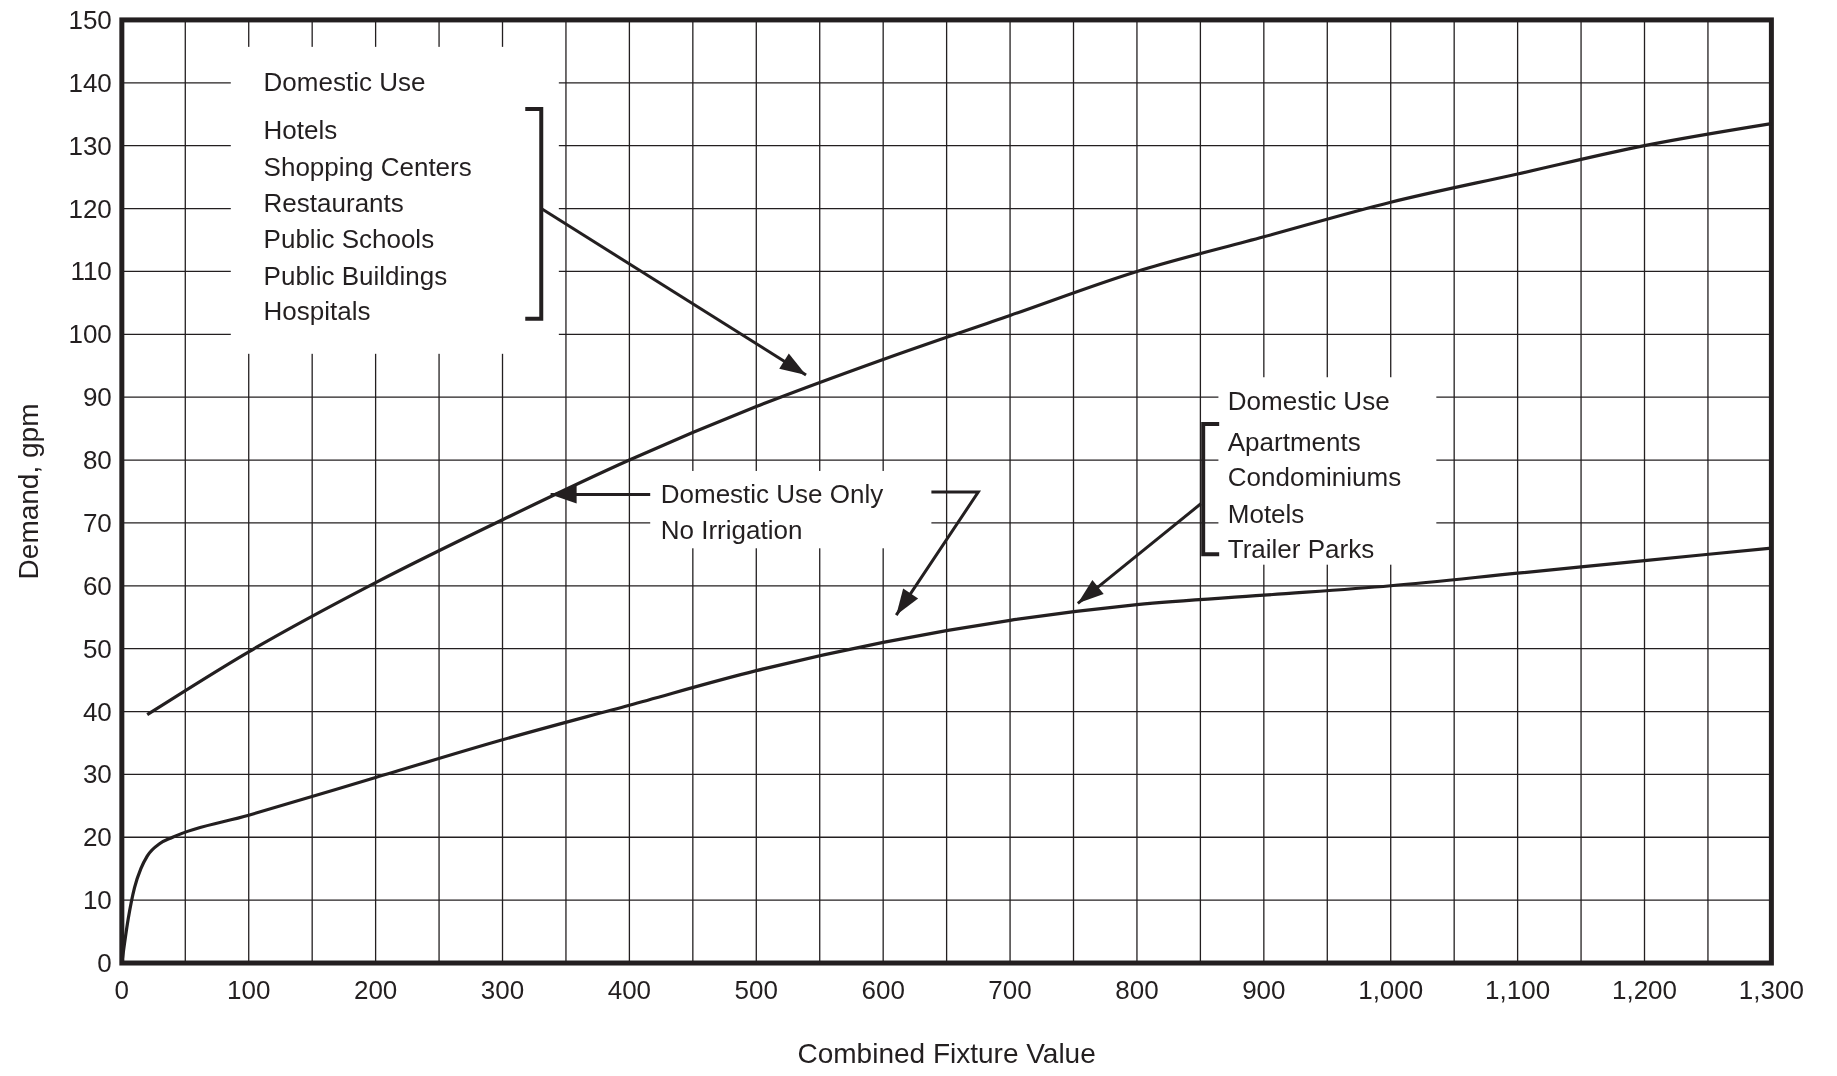 This screenshot has height=1076, width=1837. What do you see at coordinates (772, 493) in the screenshot?
I see `annotation: Domestic Use Only` at bounding box center [772, 493].